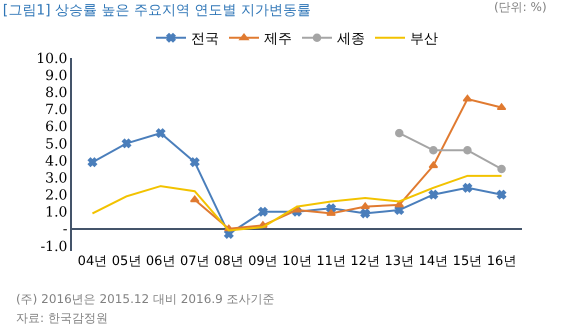  Describe the element at coordinates (365, 261) in the screenshot. I see `x-tick-label: 12년` at that location.